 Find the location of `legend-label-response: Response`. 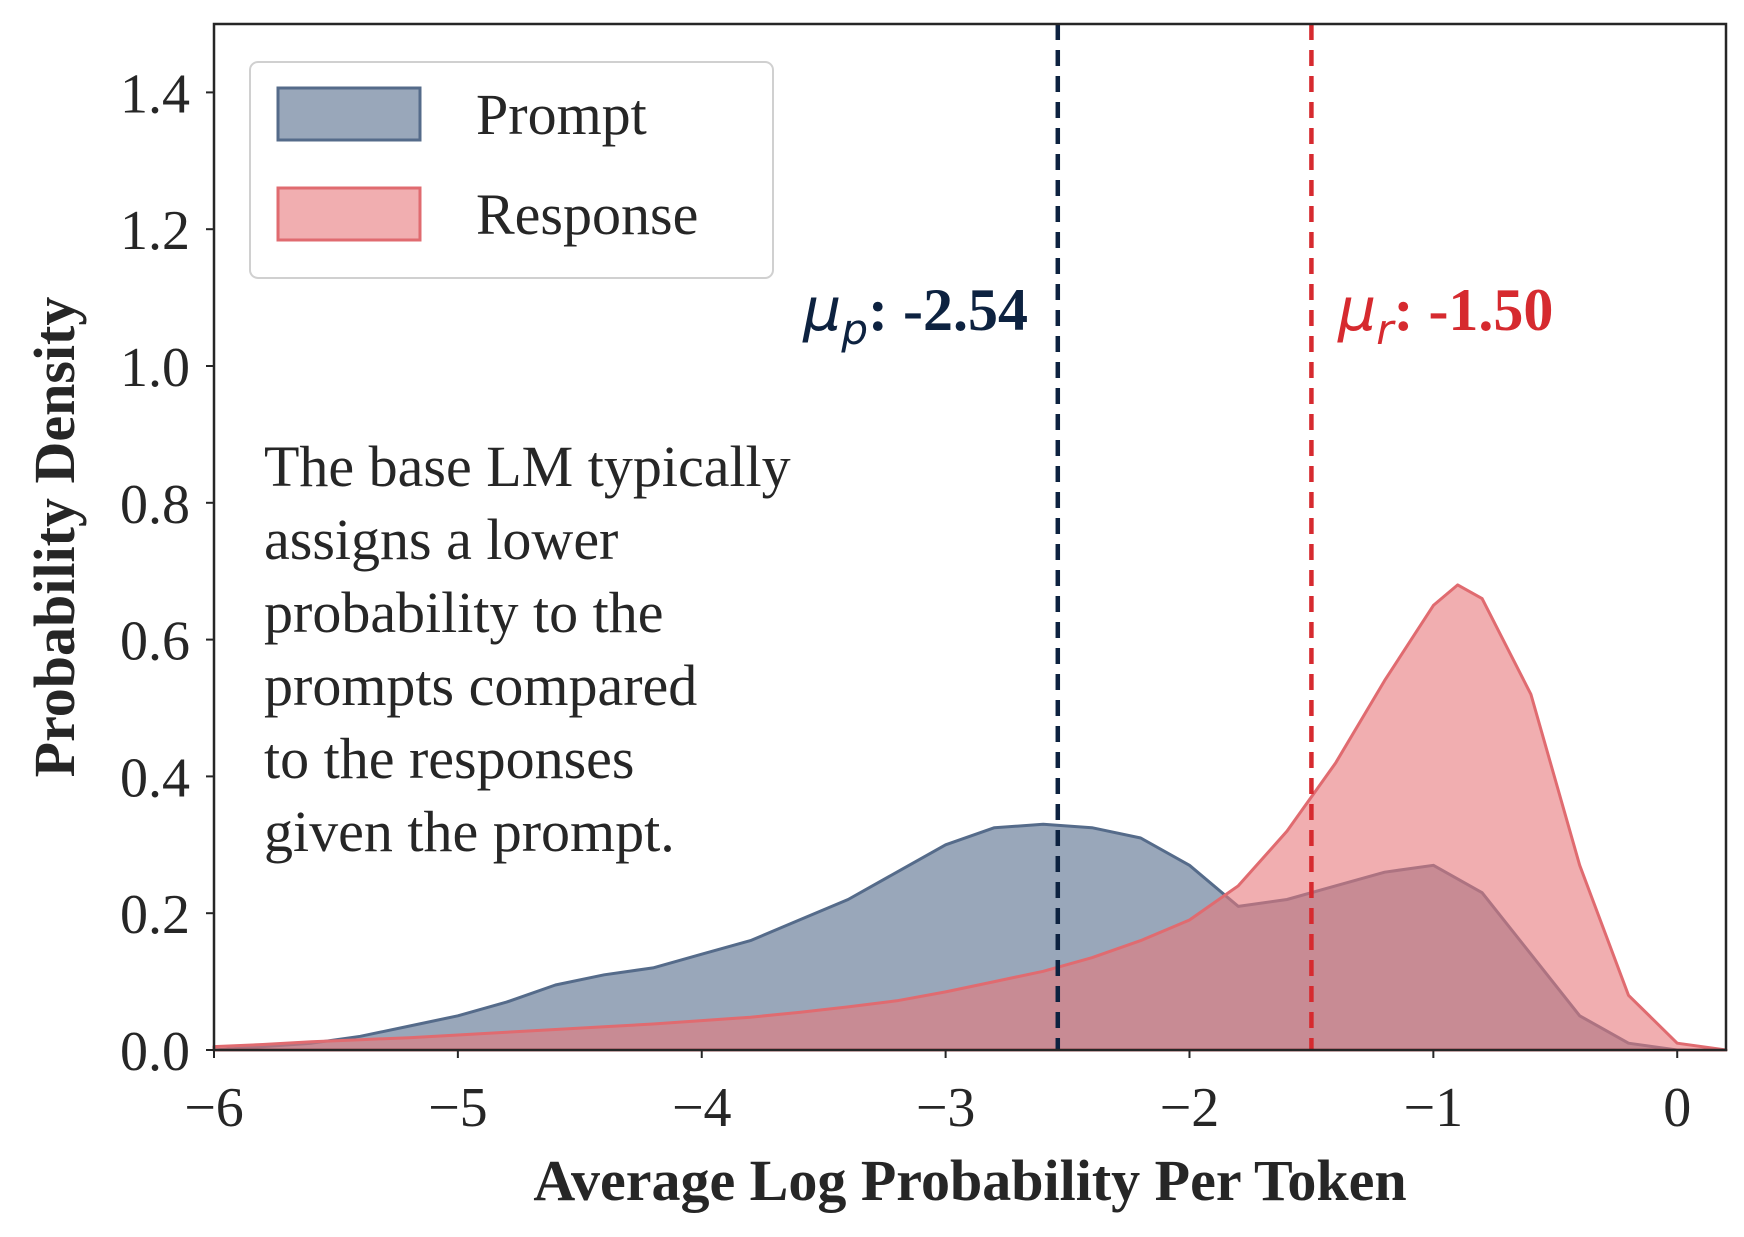

legend-label-response: Response is located at coordinates (587, 214).